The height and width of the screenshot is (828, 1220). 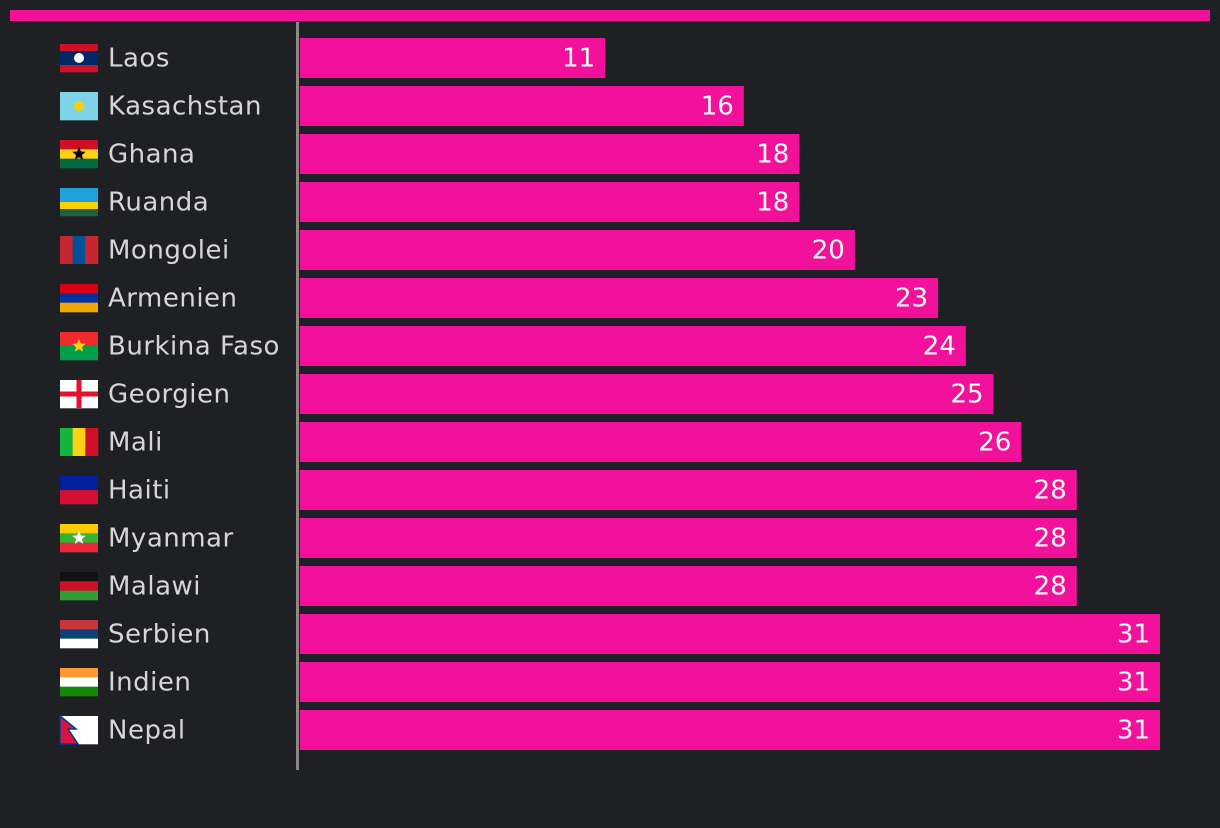 What do you see at coordinates (159, 635) in the screenshot?
I see `category-label: Serbien` at bounding box center [159, 635].